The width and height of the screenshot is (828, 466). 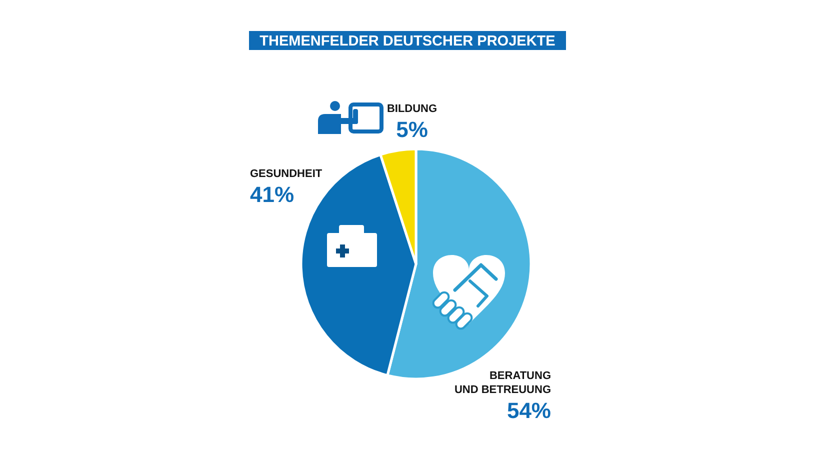 I want to click on chart-title: THEMENFELDER DEUTSCHER PROJEKTE, so click(x=408, y=42).